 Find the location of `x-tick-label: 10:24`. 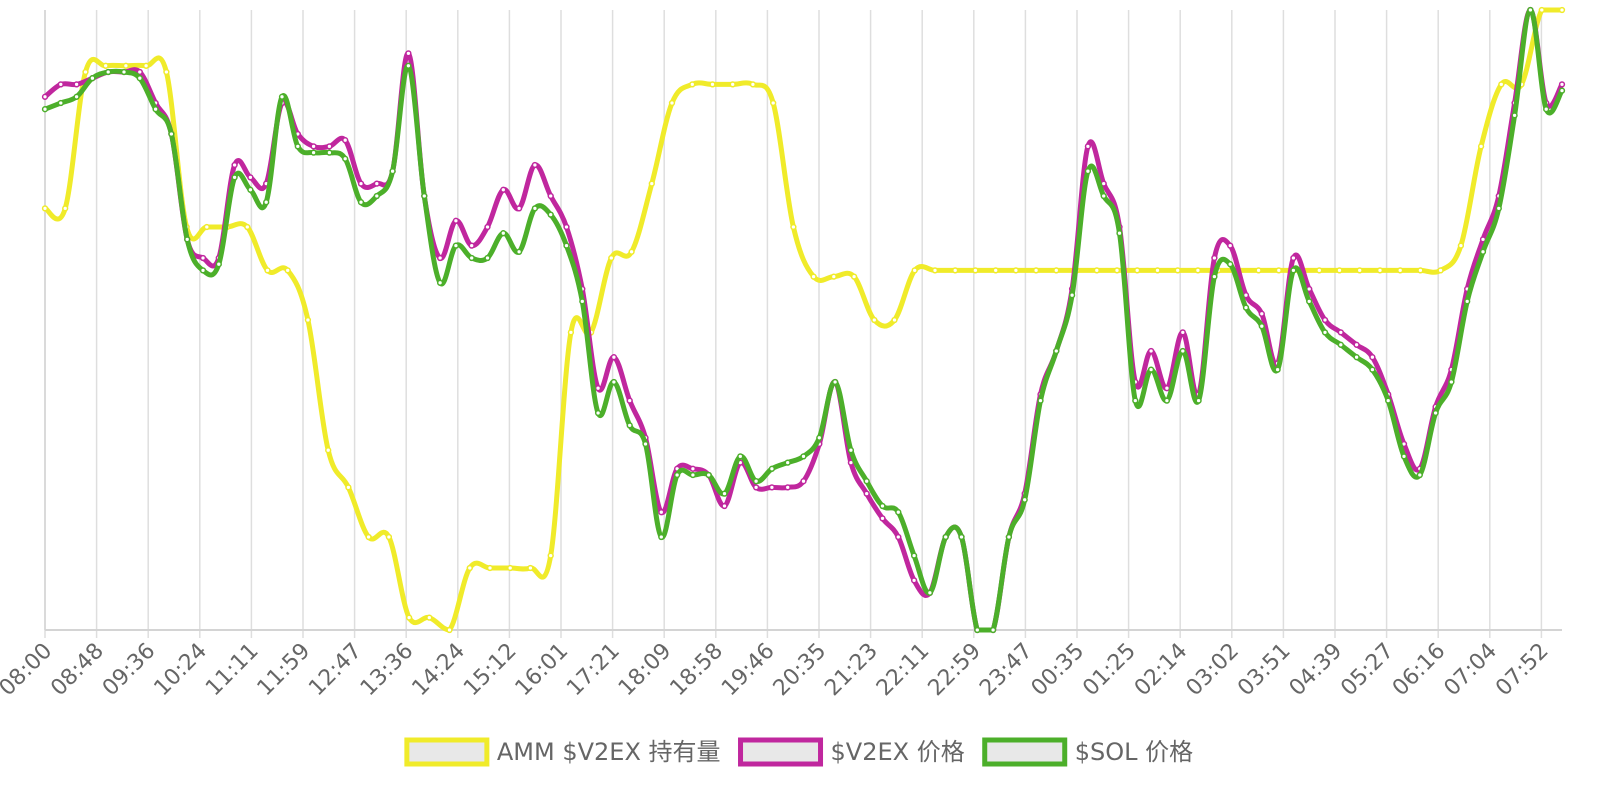

x-tick-label: 10:24 is located at coordinates (181, 670).